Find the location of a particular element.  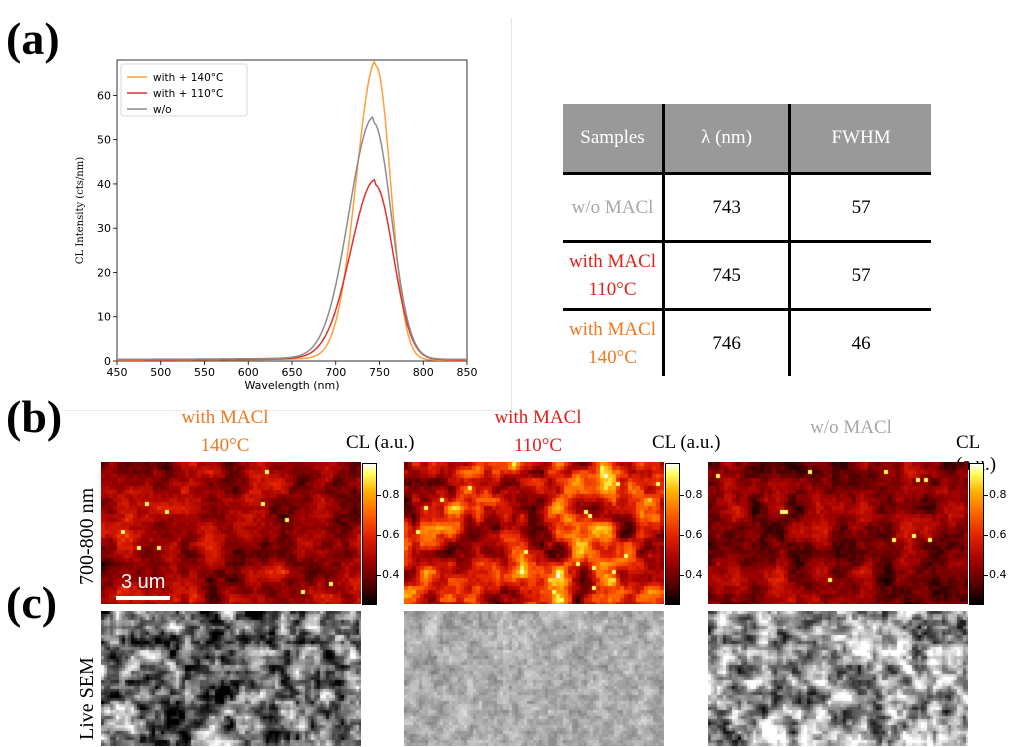

x-tick-label: 750 is located at coordinates (379, 372).